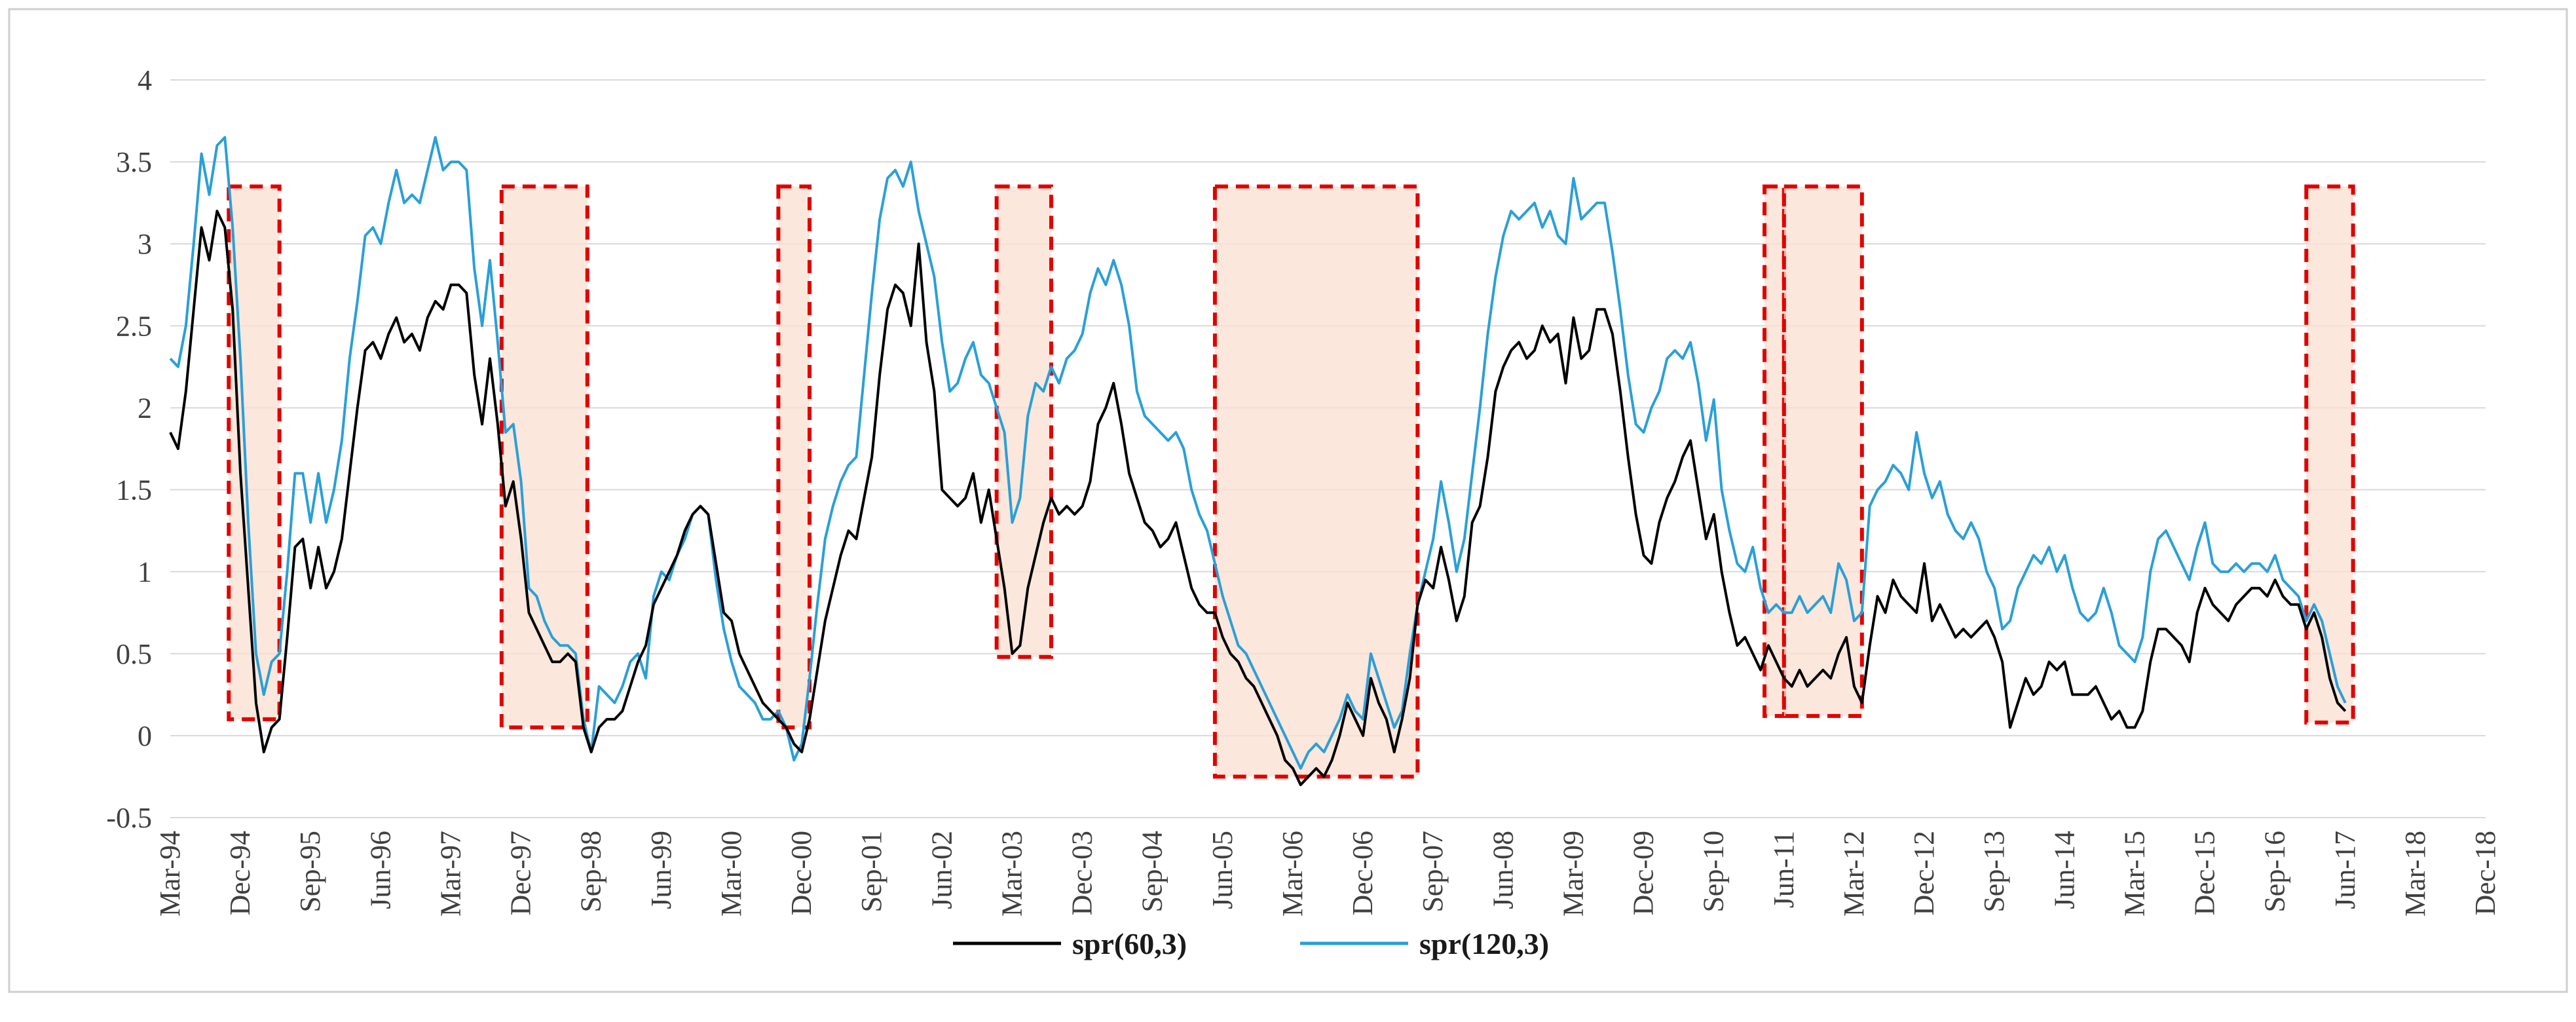  Describe the element at coordinates (170, 874) in the screenshot. I see `x-tick-label-0: Mar-94` at that location.